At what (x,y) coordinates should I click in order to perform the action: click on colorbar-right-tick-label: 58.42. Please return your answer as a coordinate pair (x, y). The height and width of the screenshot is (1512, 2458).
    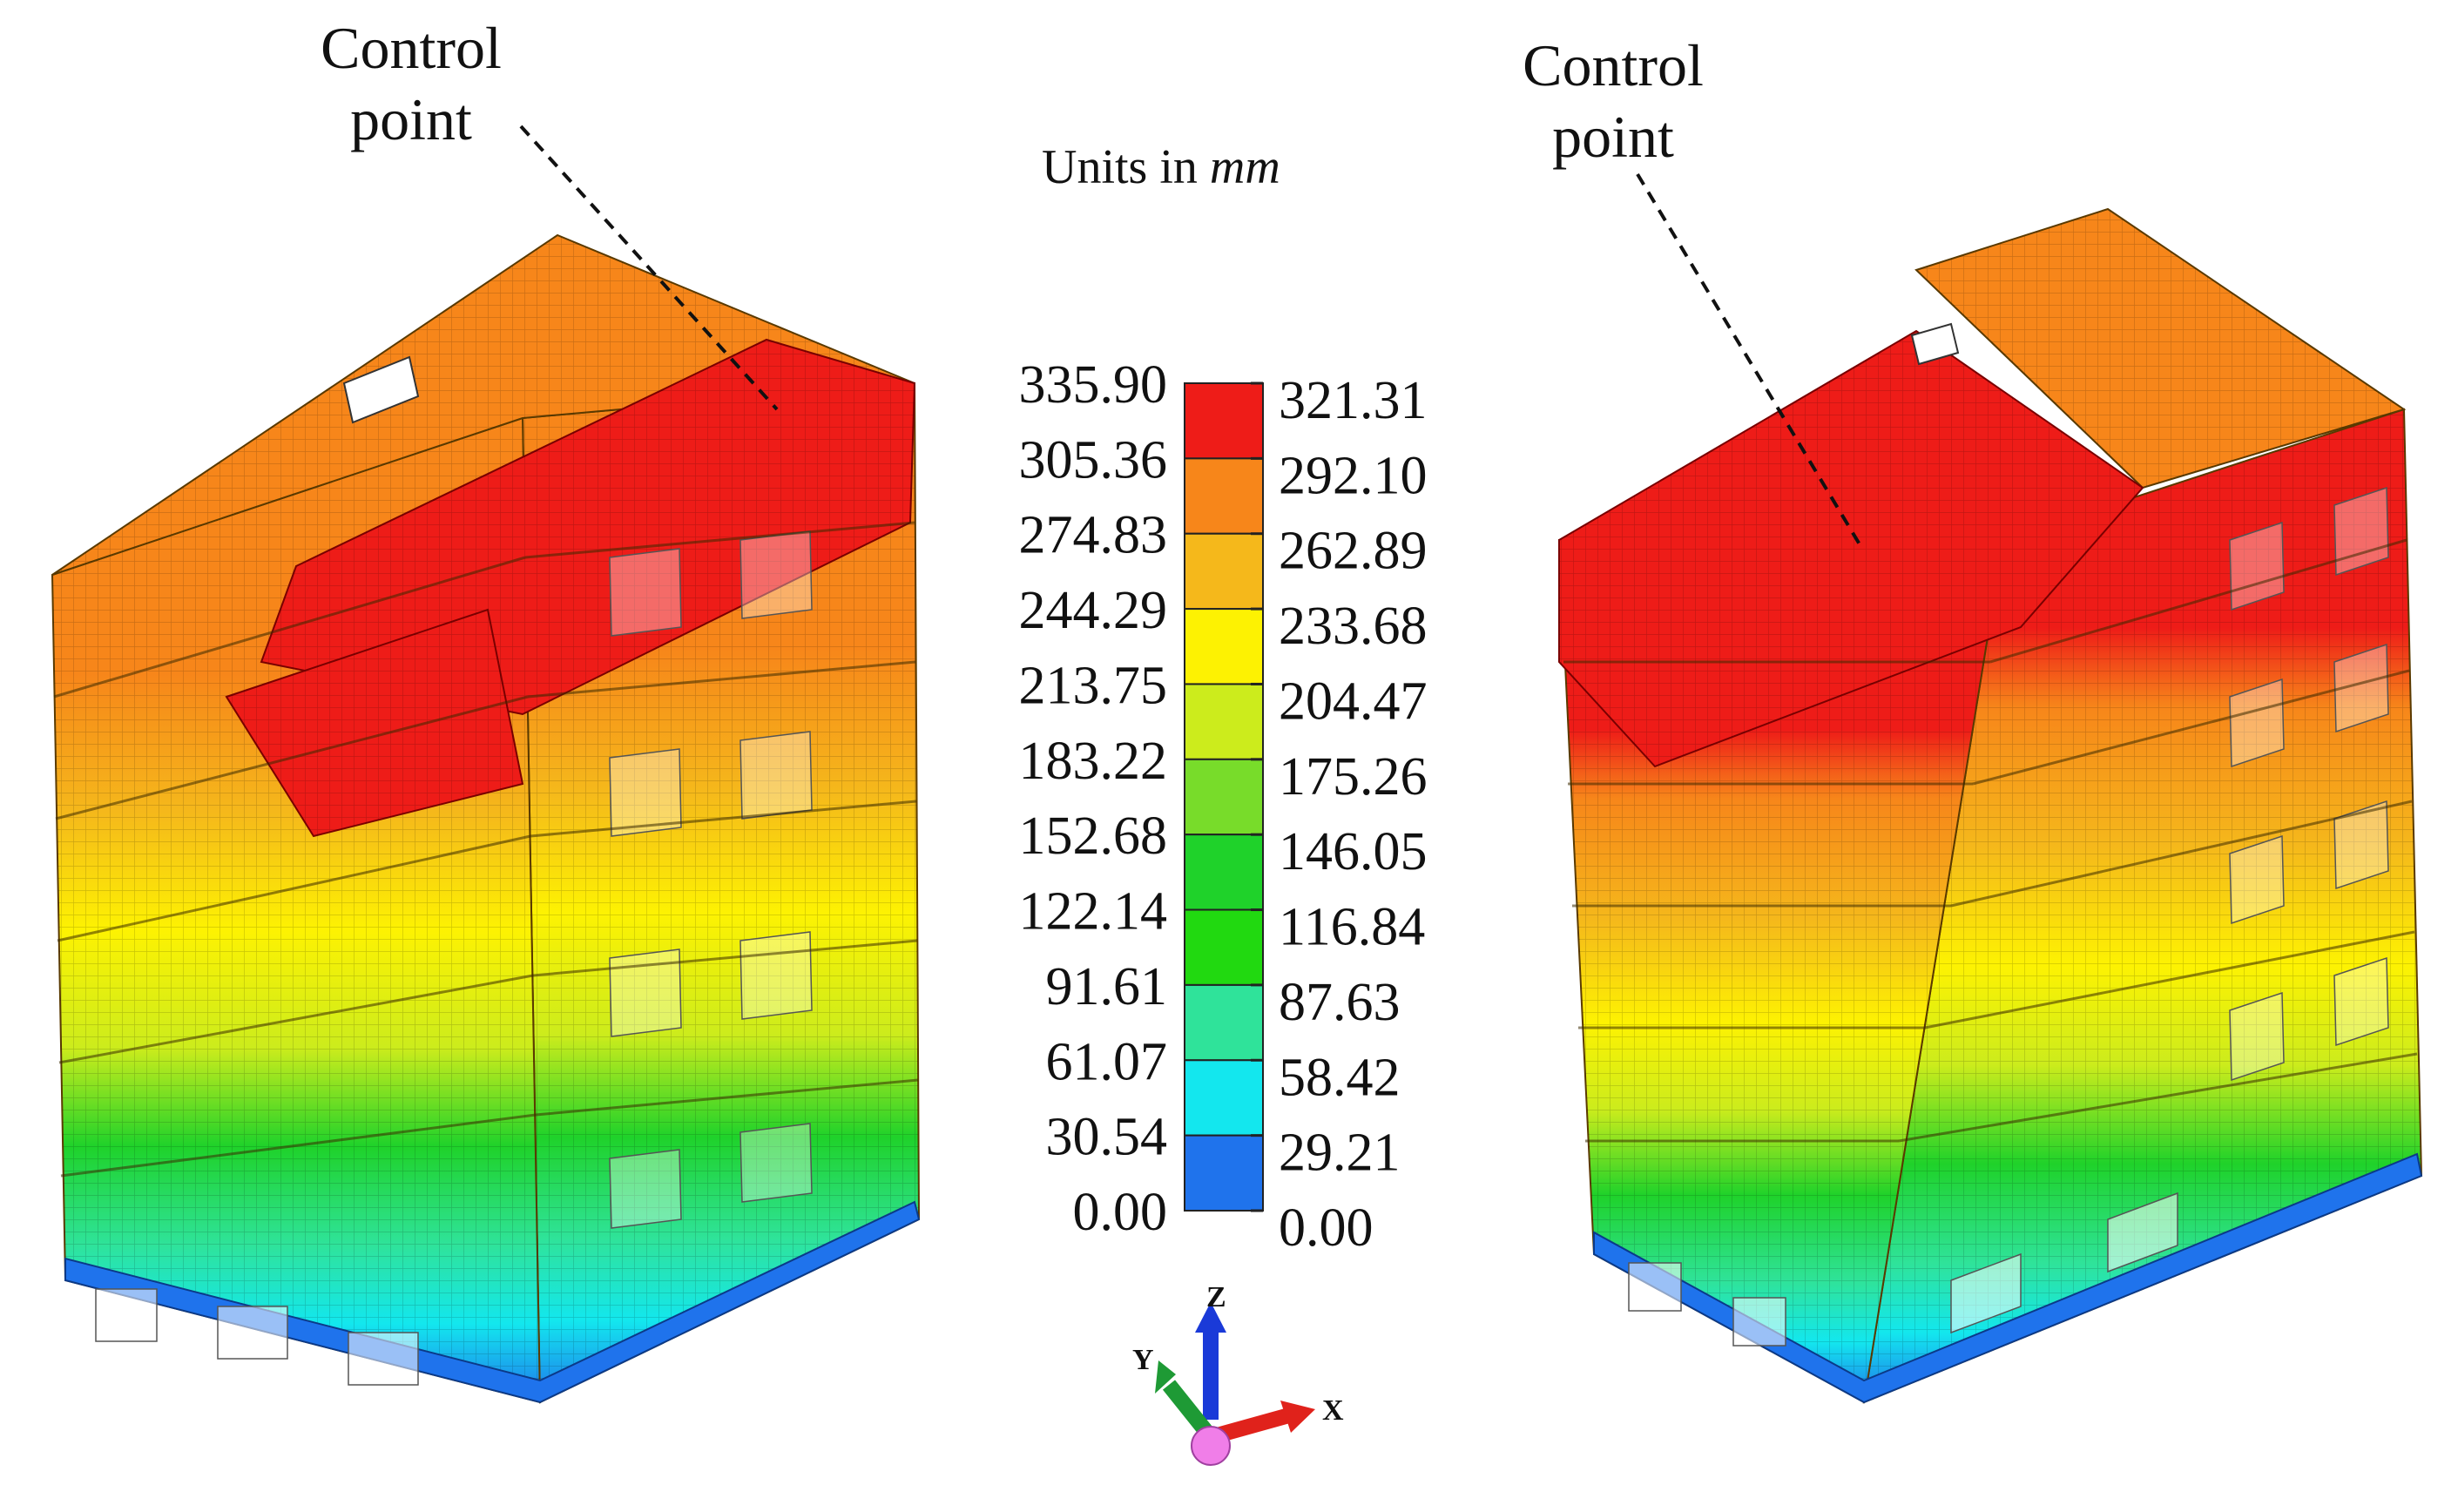
    Looking at the image, I should click on (1340, 1077).